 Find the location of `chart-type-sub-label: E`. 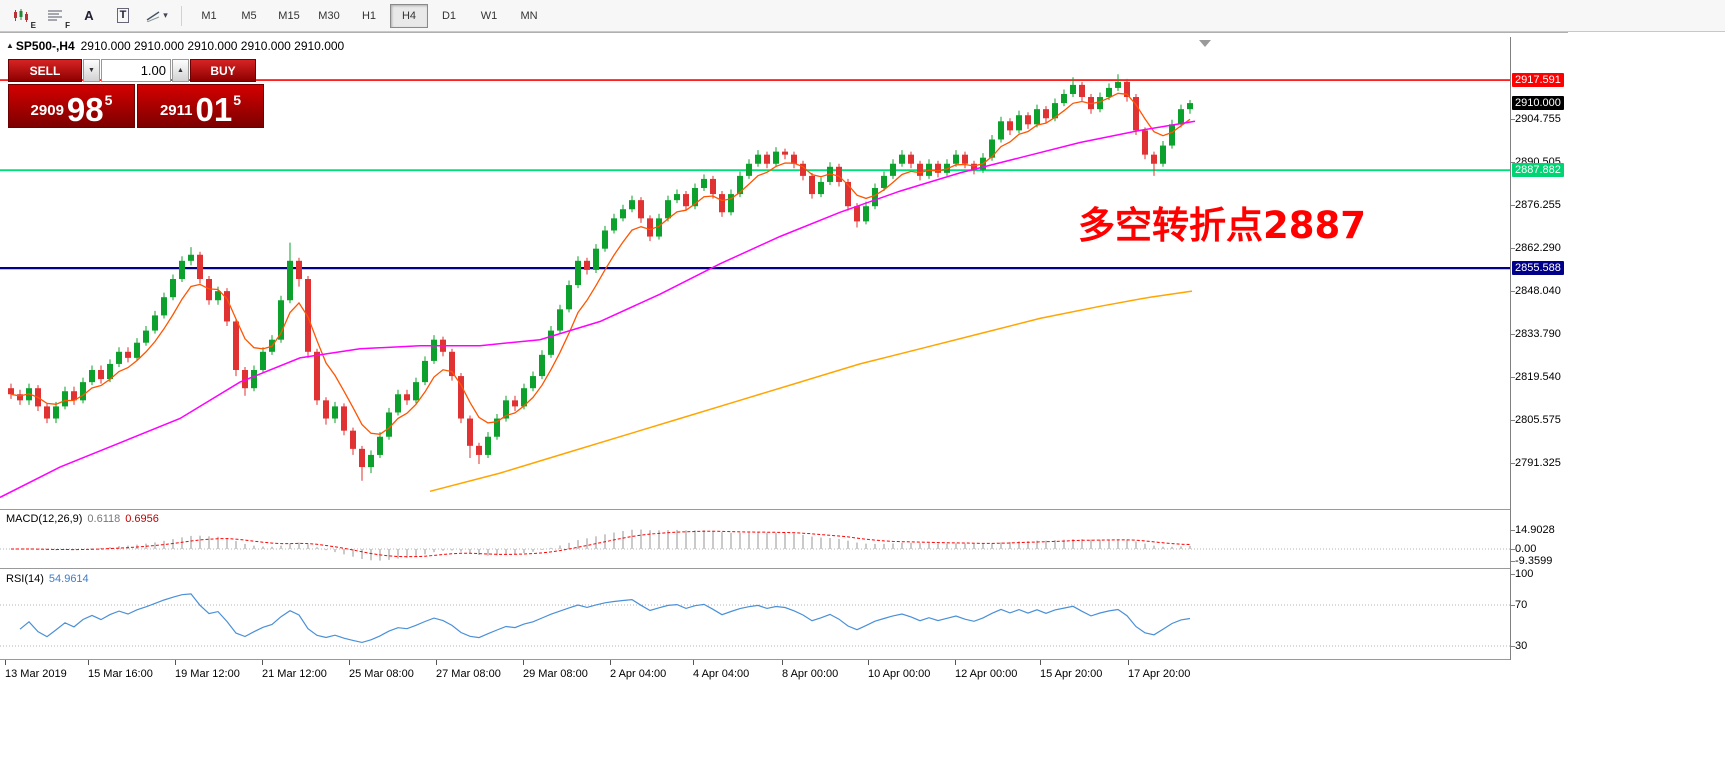

chart-type-sub-label: E is located at coordinates (33, 25).